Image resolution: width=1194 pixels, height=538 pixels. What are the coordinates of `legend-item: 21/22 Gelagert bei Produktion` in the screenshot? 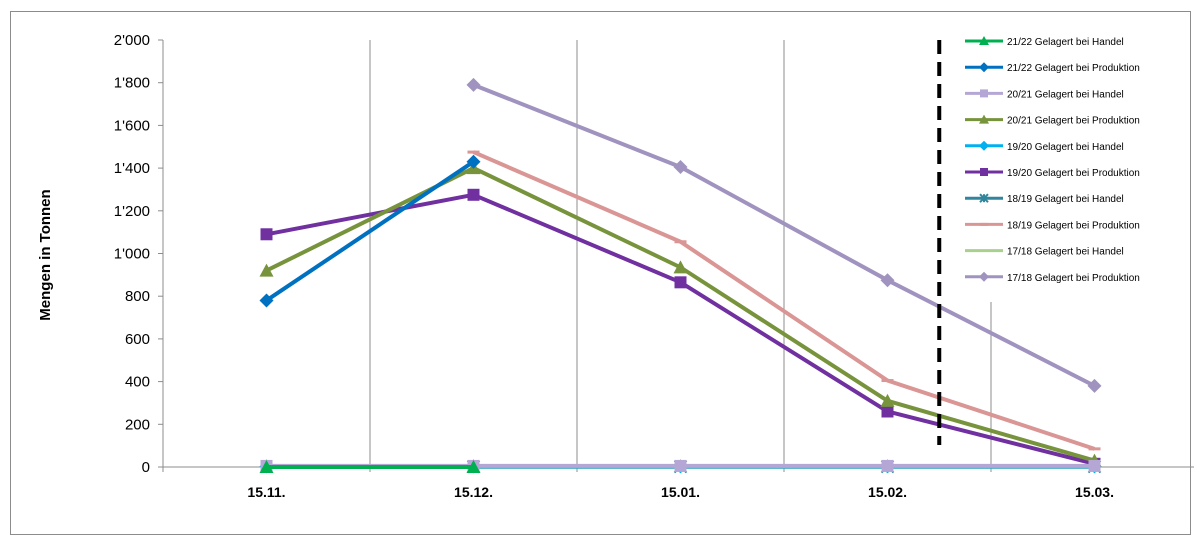 It's located at (1052, 68).